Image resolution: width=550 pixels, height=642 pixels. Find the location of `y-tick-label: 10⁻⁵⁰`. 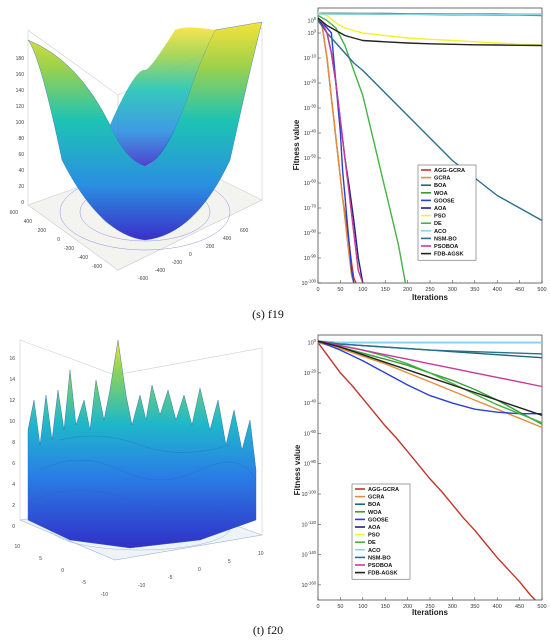

y-tick-label: 10⁻⁵⁰ is located at coordinates (310, 158).